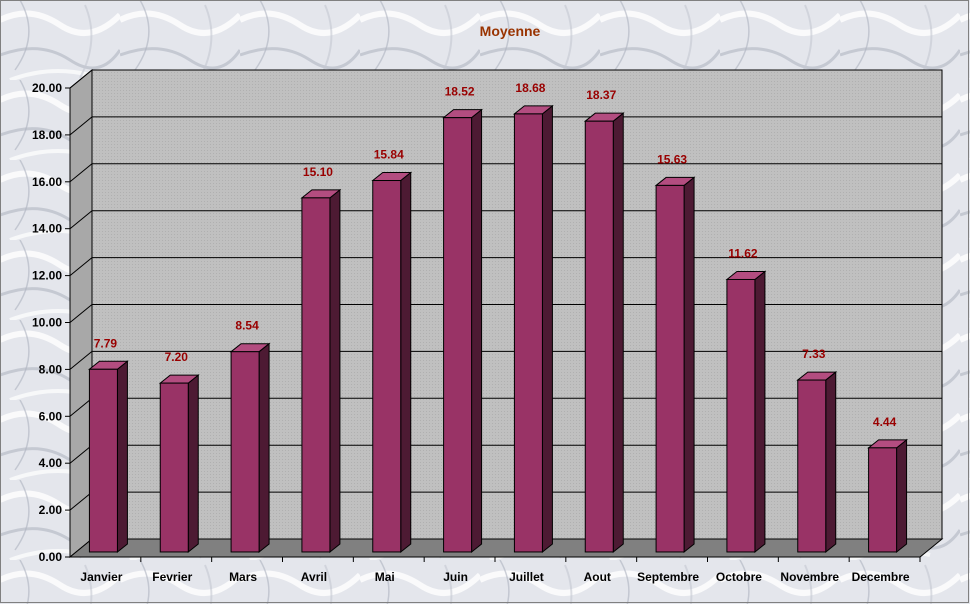  Describe the element at coordinates (385, 577) in the screenshot. I see `x-tick-label: Mai` at that location.